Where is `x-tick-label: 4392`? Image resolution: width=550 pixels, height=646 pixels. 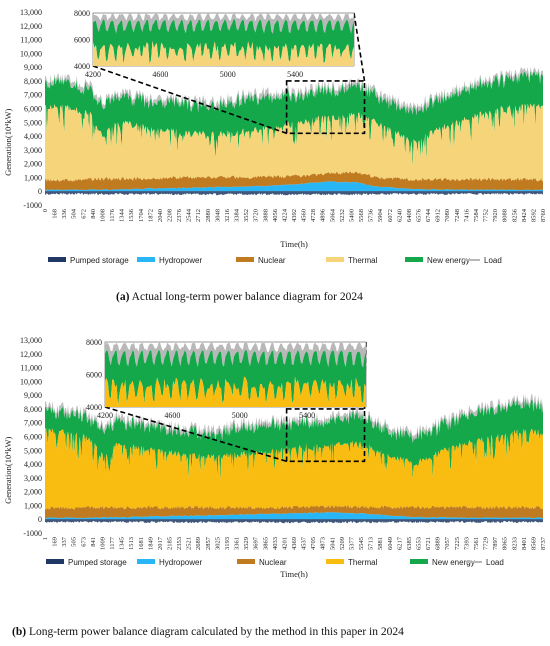 x-tick-label: 4392 is located at coordinates (294, 215).